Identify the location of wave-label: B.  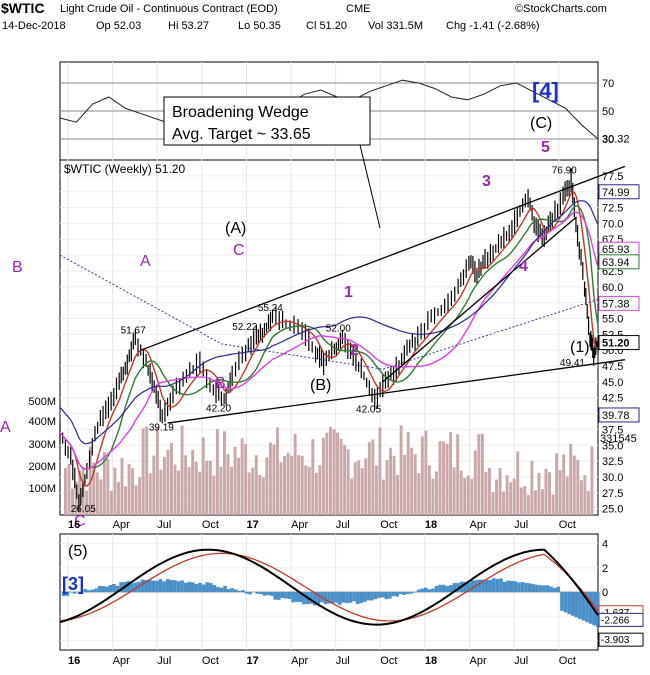
(17, 267).